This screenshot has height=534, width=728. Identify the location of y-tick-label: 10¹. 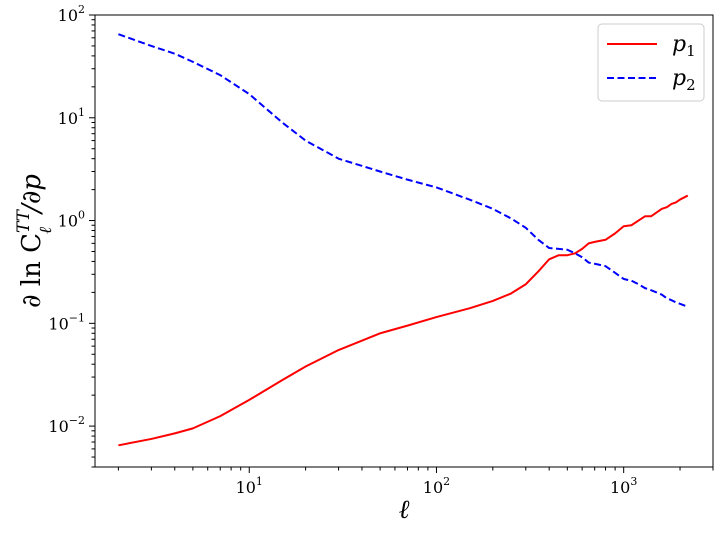
(71, 117).